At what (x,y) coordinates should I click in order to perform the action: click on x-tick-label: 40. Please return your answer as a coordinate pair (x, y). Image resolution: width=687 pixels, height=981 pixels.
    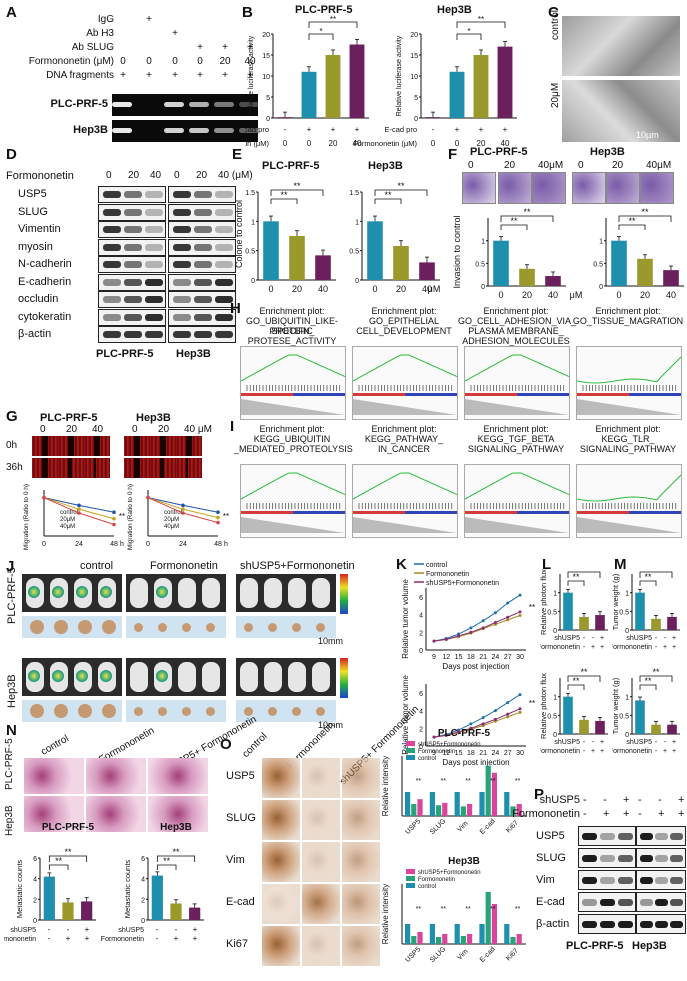
    Looking at the image, I should click on (671, 295).